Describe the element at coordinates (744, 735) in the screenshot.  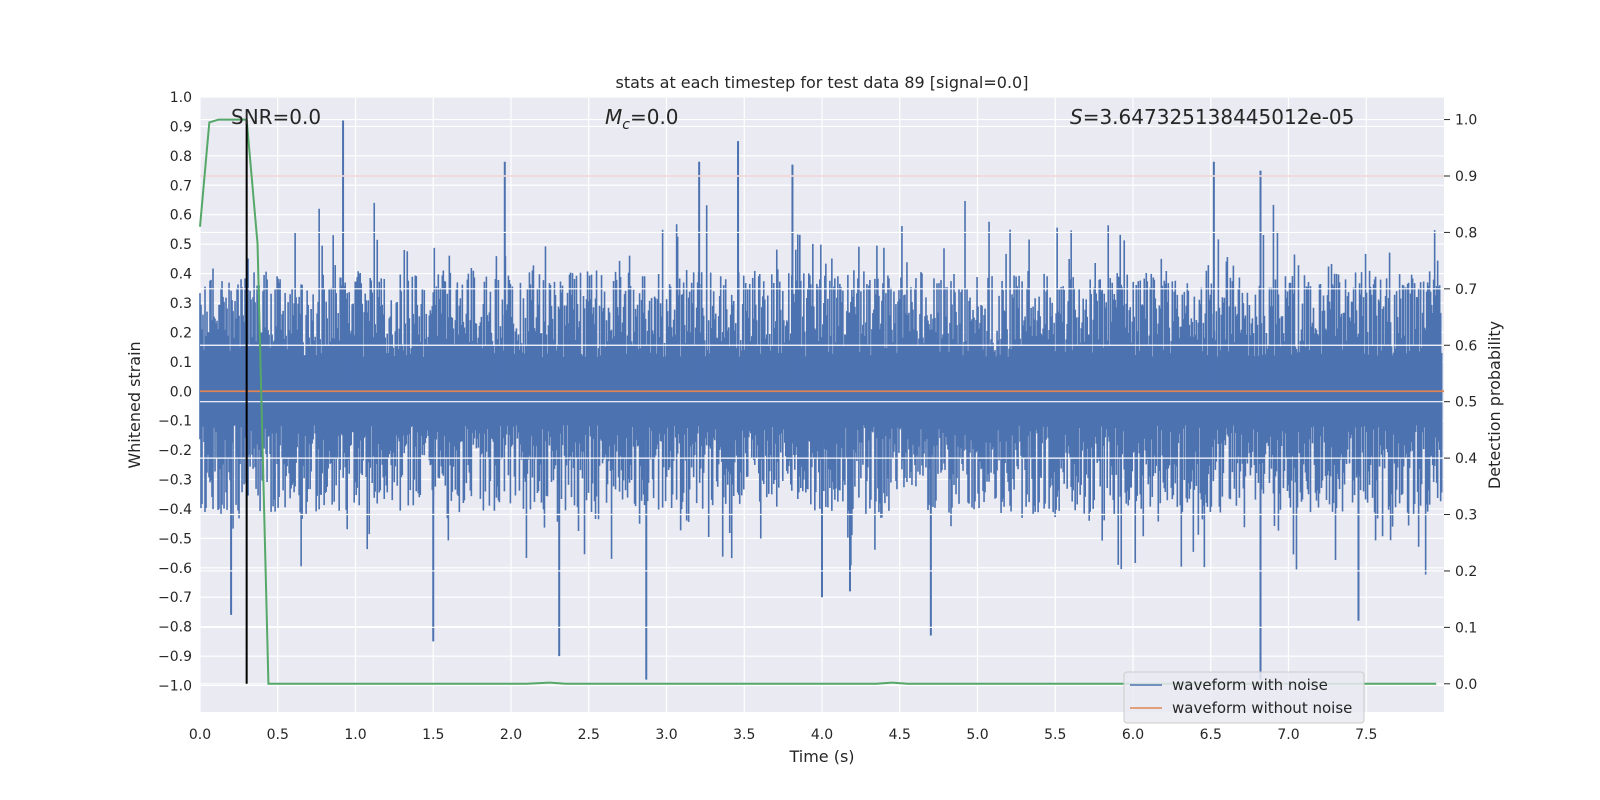
I see `x-tick-label: 3.5` at that location.